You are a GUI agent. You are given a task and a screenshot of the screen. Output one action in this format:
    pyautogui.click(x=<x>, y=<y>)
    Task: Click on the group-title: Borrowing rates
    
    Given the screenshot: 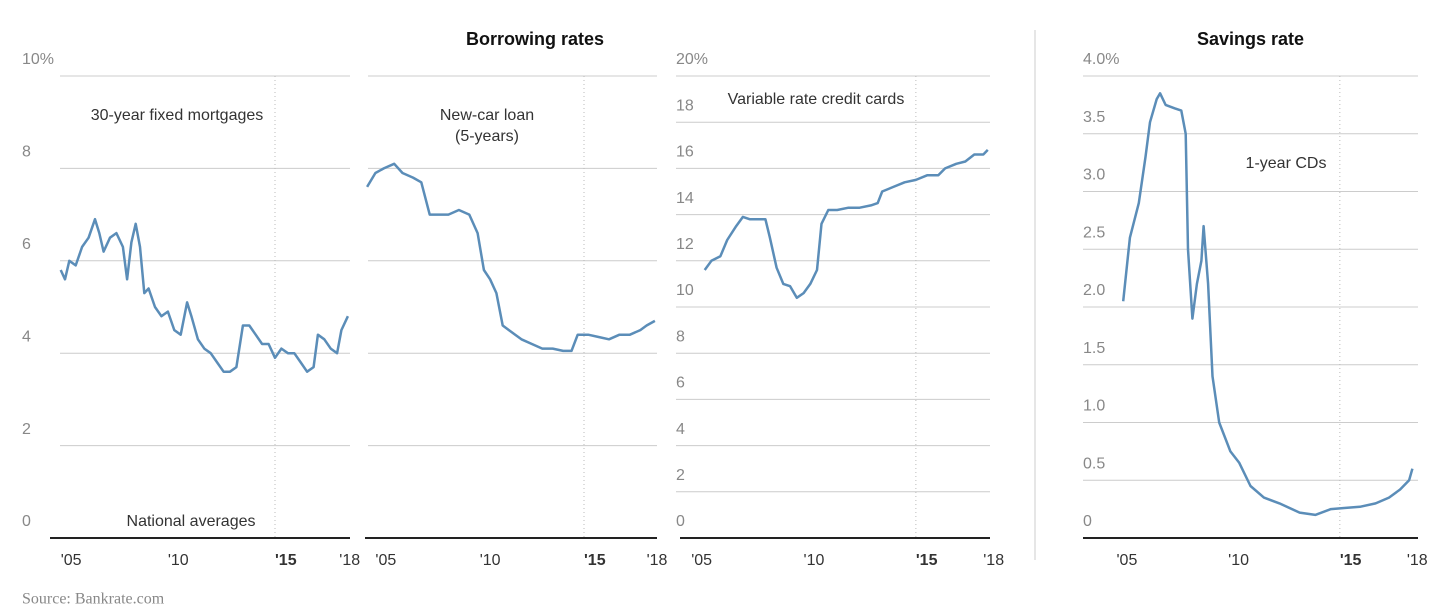 What is the action you would take?
    pyautogui.click(x=535, y=39)
    